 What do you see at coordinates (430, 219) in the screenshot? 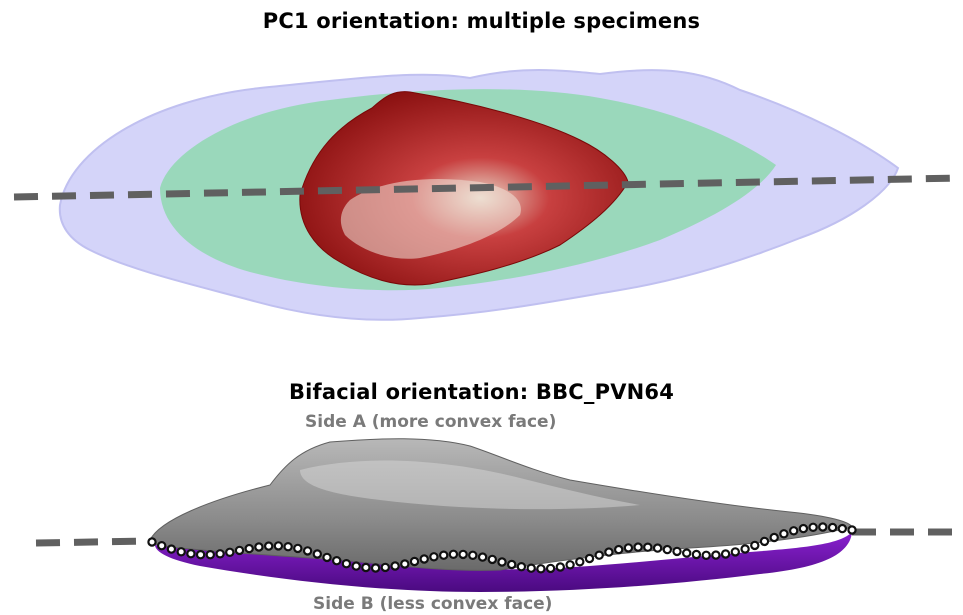
I see `inner-specimen-highlight` at bounding box center [430, 219].